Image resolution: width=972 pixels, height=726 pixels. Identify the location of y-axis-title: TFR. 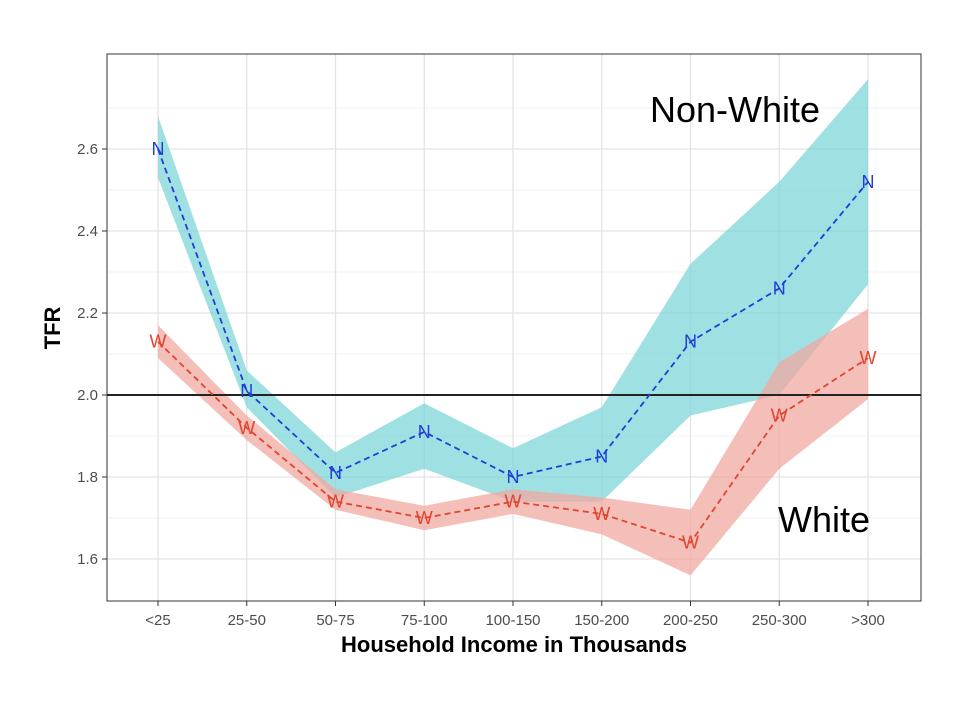
(52, 328).